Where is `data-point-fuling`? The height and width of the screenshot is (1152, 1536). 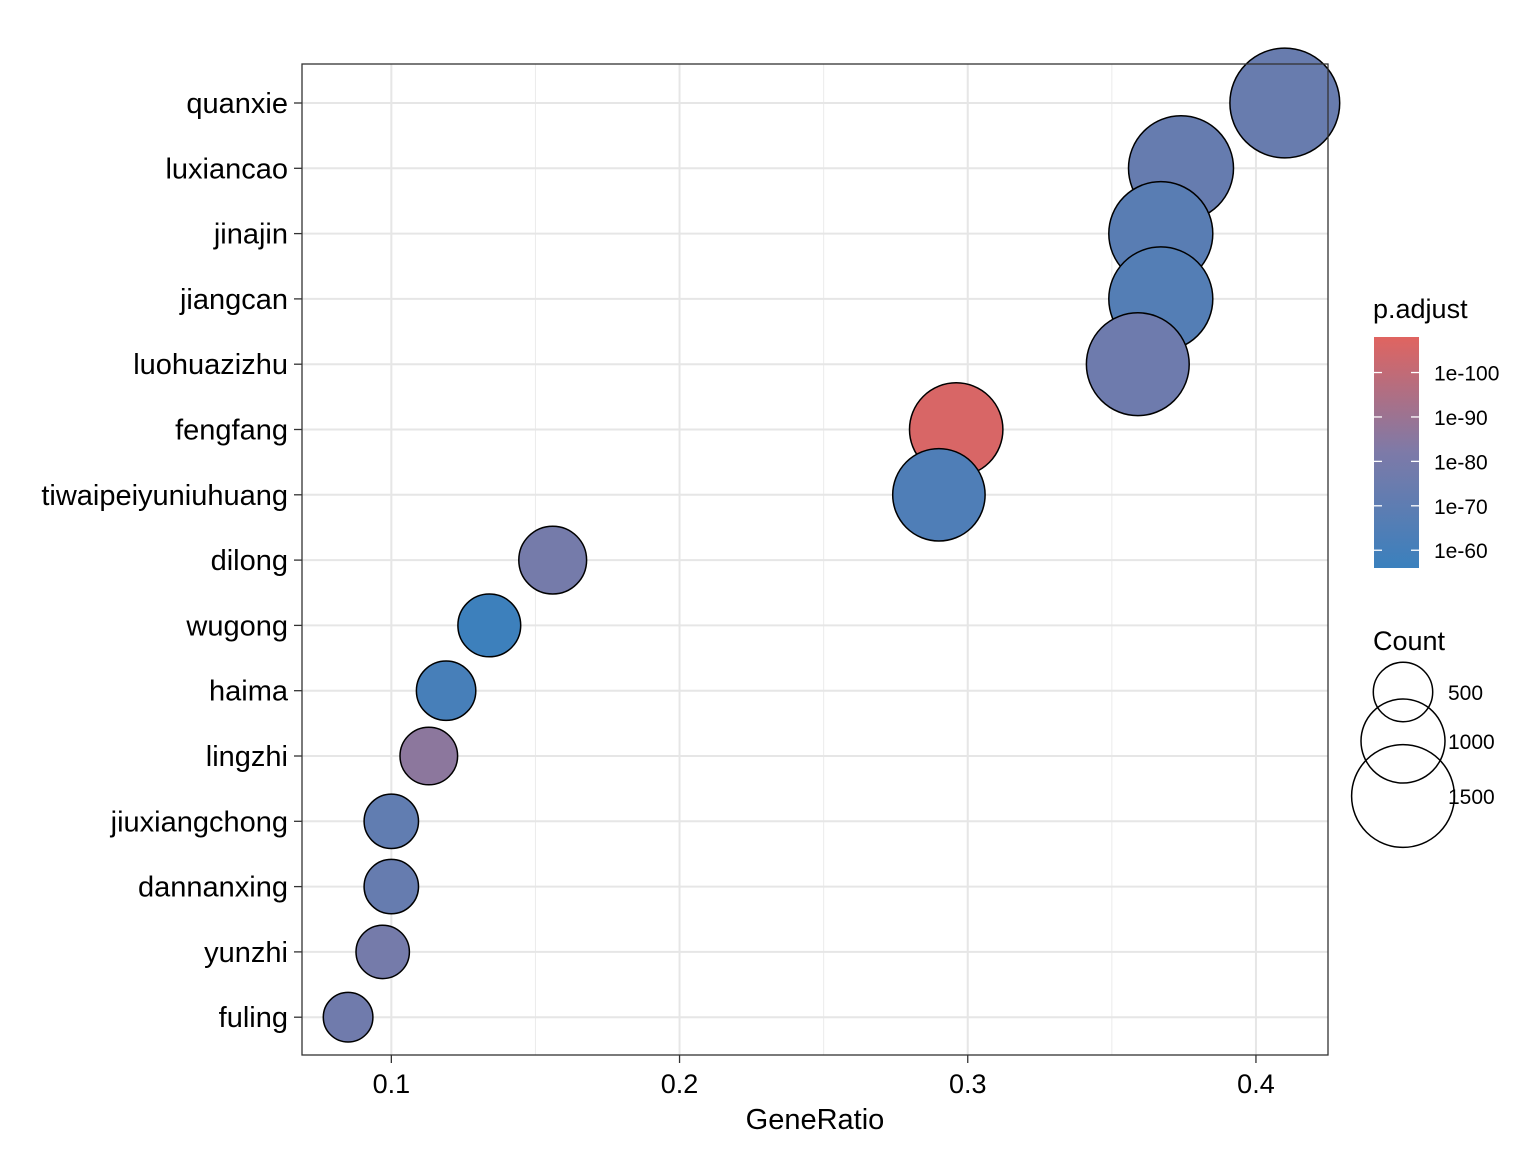 data-point-fuling is located at coordinates (348, 1017).